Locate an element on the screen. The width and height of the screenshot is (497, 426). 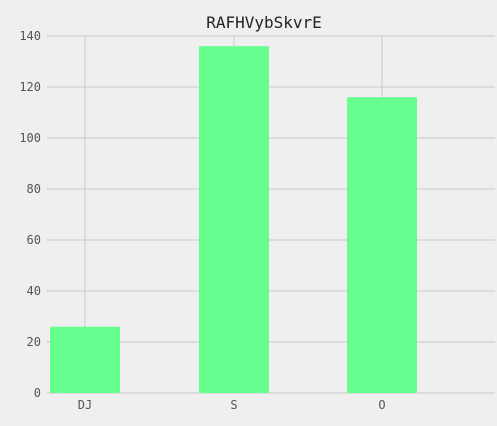
y-tick-label: 120 is located at coordinates (30, 87).